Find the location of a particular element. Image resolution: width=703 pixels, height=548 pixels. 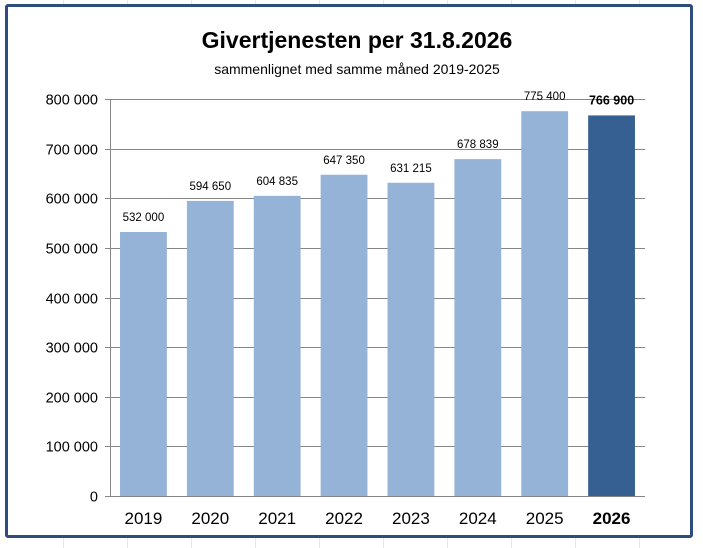

data-label-2019: 532 000 is located at coordinates (144, 218).